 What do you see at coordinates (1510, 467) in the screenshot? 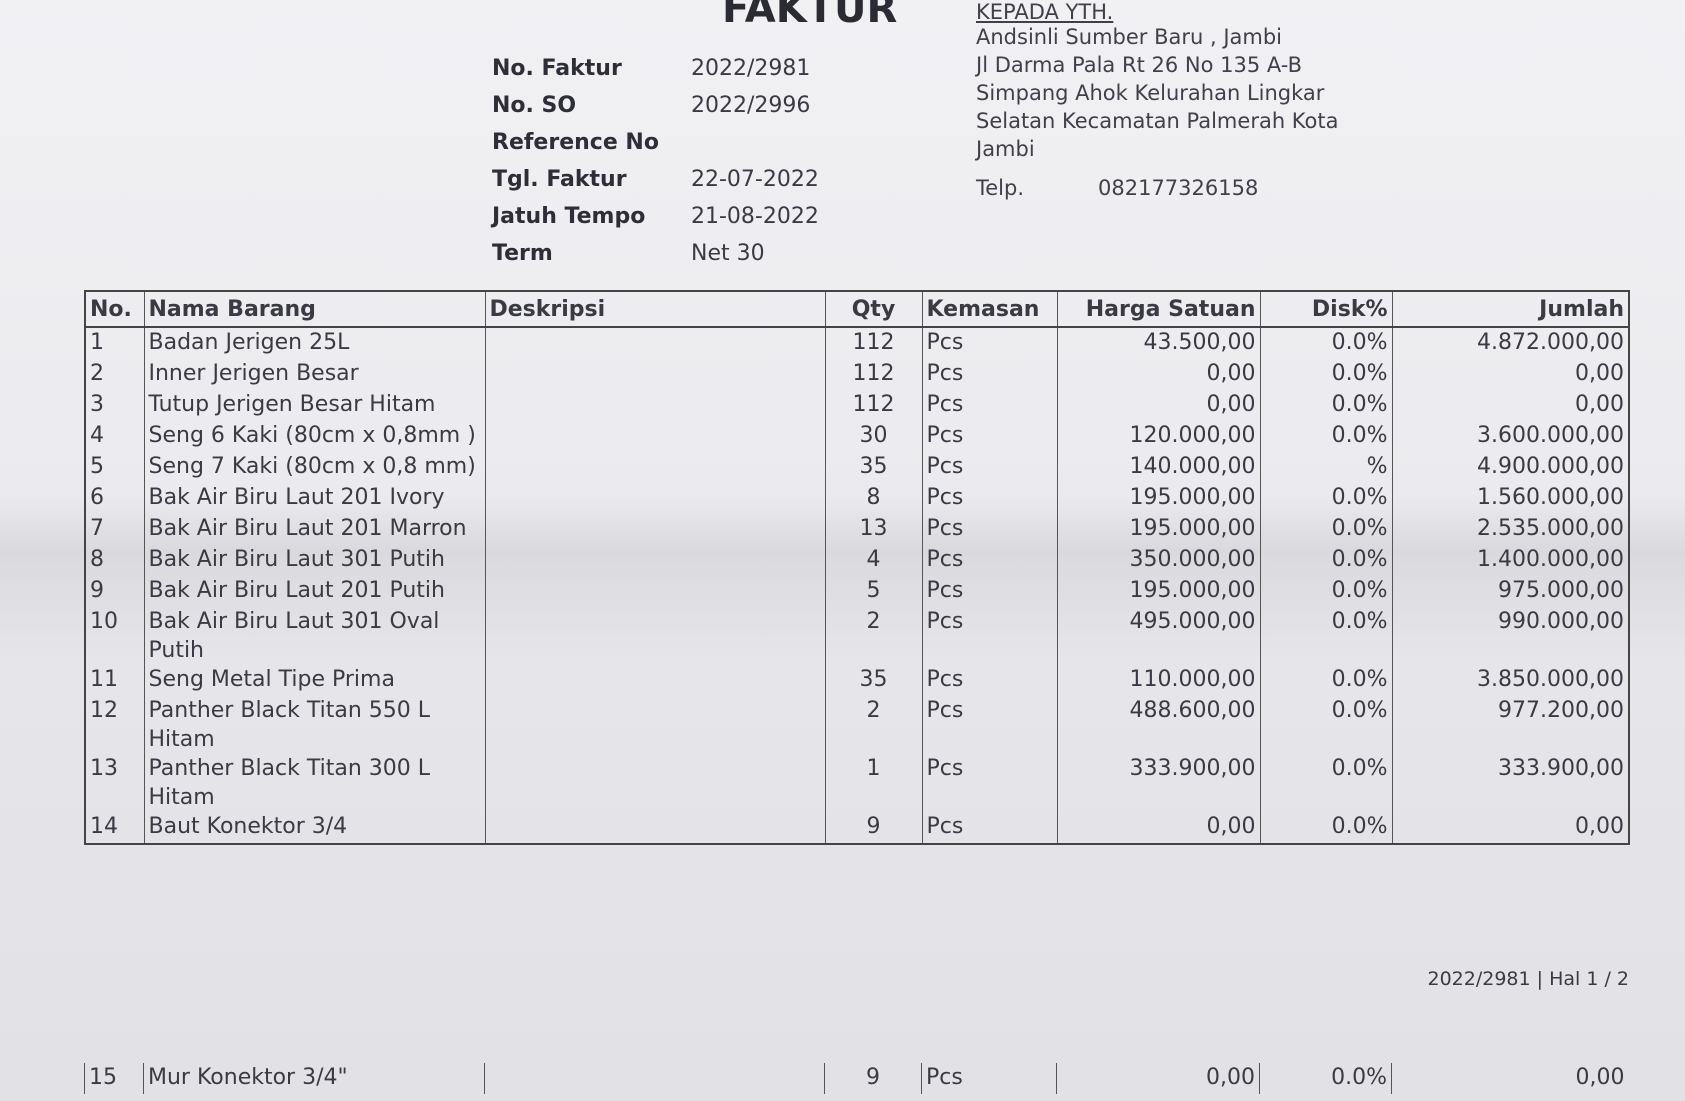
I see `cell: 4.900.000,00` at bounding box center [1510, 467].